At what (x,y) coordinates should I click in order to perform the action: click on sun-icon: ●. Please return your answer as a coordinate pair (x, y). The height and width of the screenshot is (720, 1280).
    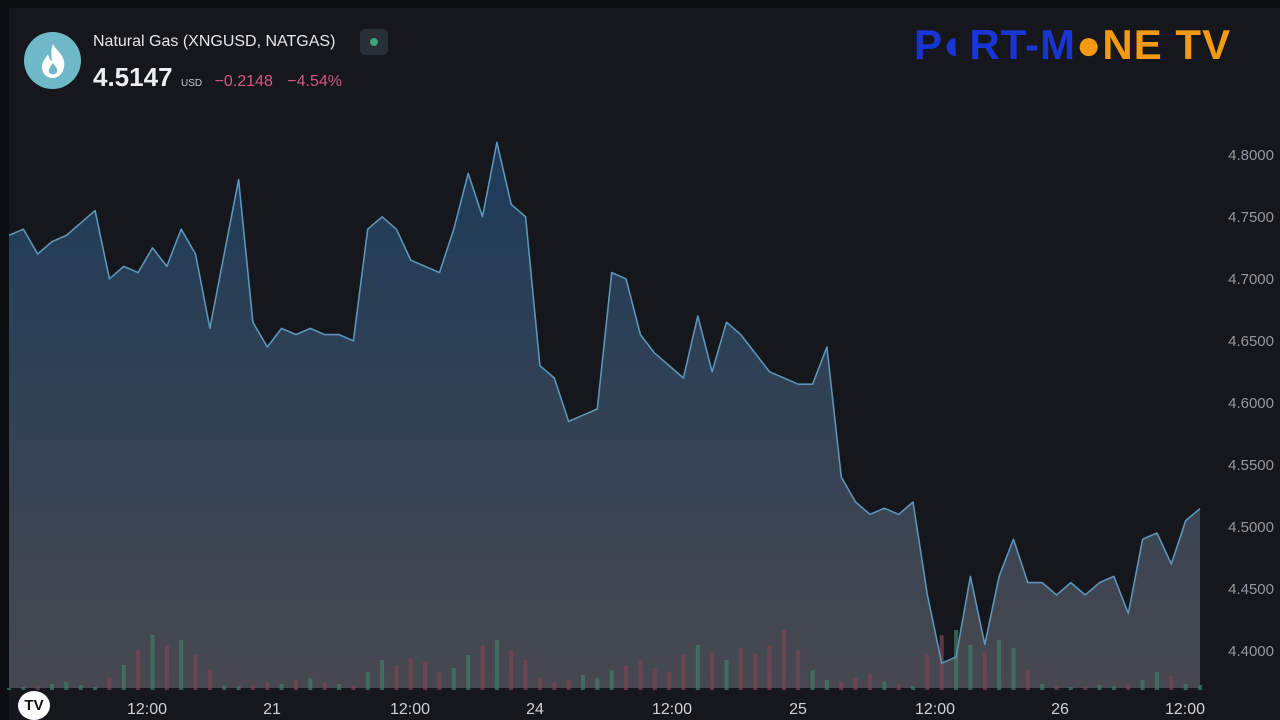
    Looking at the image, I should click on (1089, 44).